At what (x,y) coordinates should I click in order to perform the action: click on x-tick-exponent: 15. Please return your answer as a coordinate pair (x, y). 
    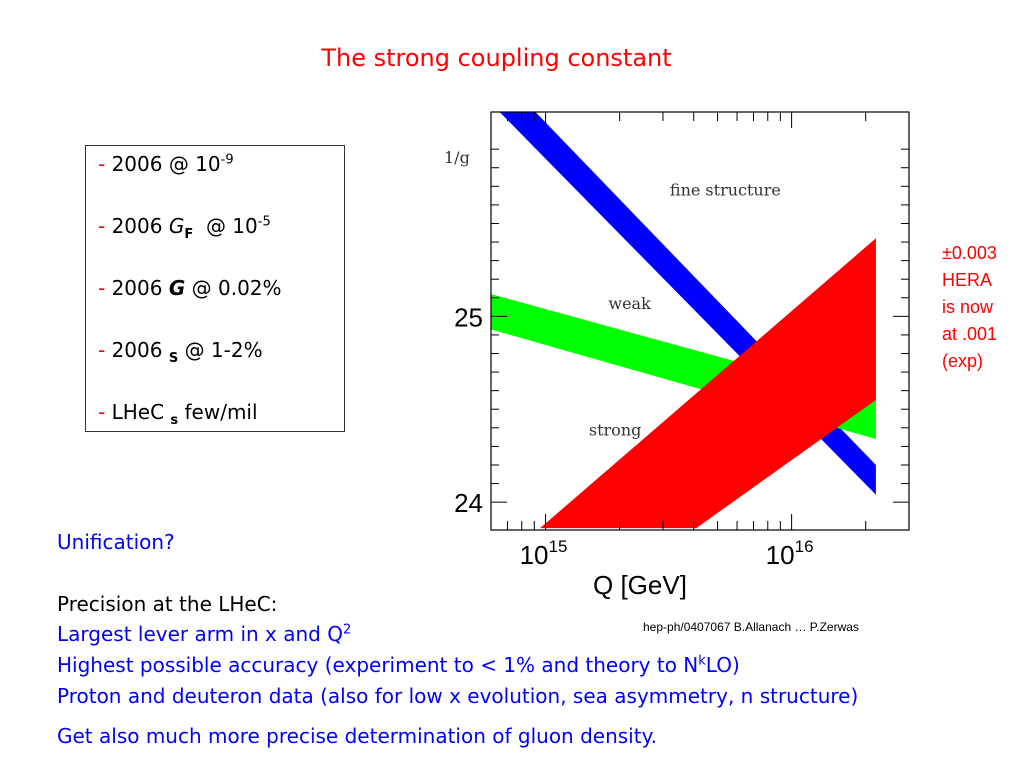
    Looking at the image, I should click on (558, 546).